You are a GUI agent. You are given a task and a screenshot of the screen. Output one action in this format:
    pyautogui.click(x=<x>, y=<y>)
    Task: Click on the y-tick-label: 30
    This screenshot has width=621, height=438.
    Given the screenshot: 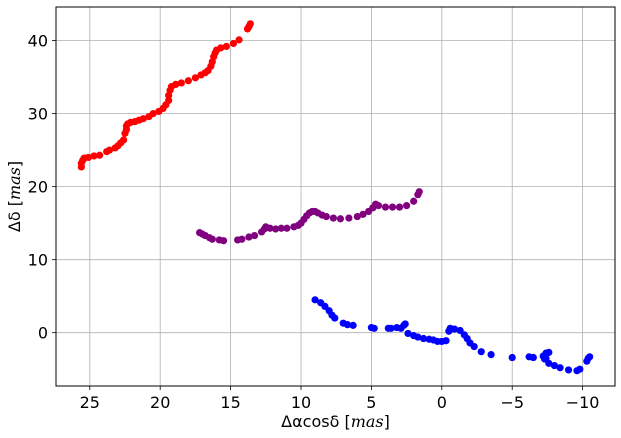 What is the action you would take?
    pyautogui.click(x=38, y=114)
    